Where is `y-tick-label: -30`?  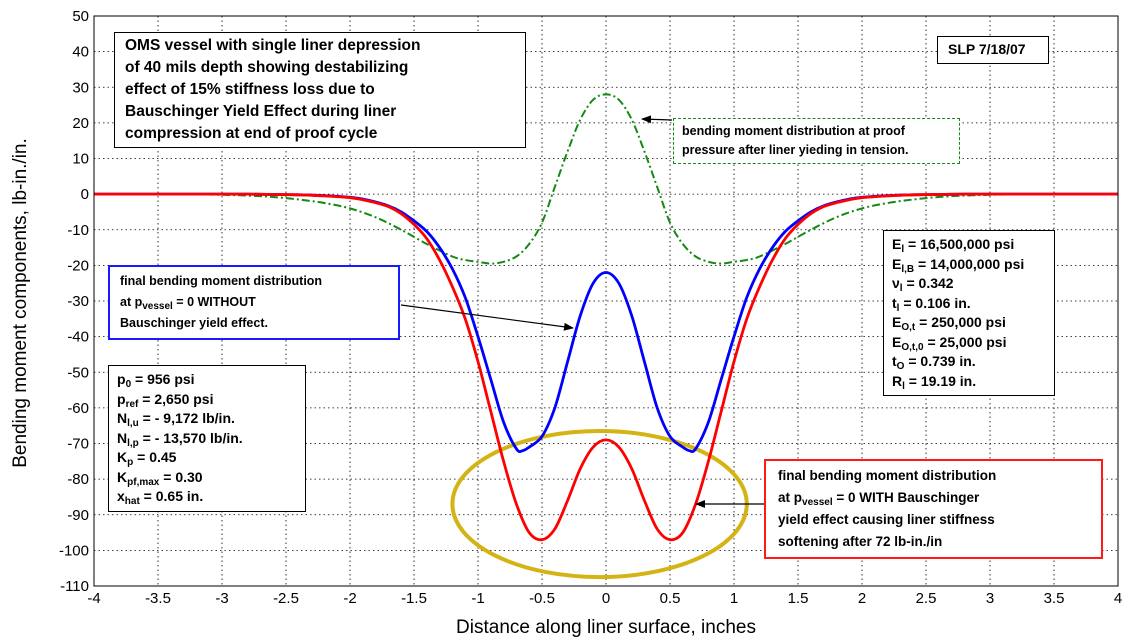
y-tick-label: -30 is located at coordinates (78, 301).